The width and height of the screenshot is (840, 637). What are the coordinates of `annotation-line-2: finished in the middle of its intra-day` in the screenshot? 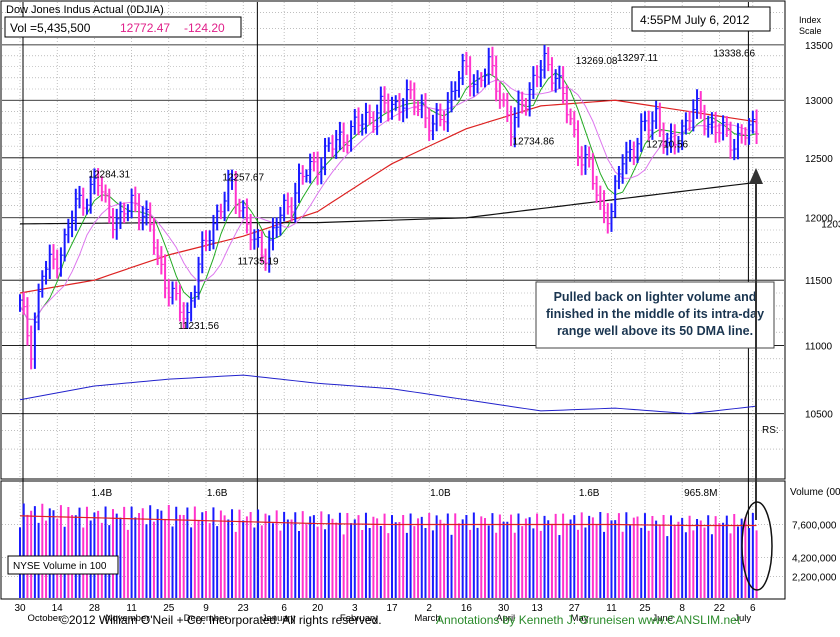 It's located at (655, 314).